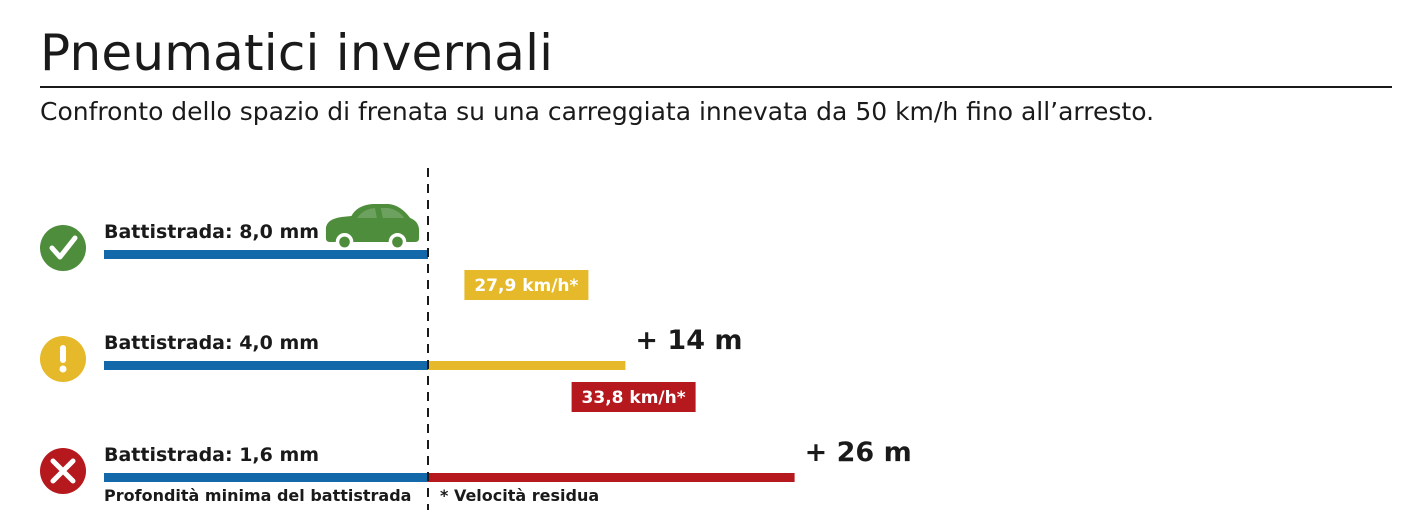  What do you see at coordinates (757, 436) in the screenshot?
I see `row-3-car-6-windows` at bounding box center [757, 436].